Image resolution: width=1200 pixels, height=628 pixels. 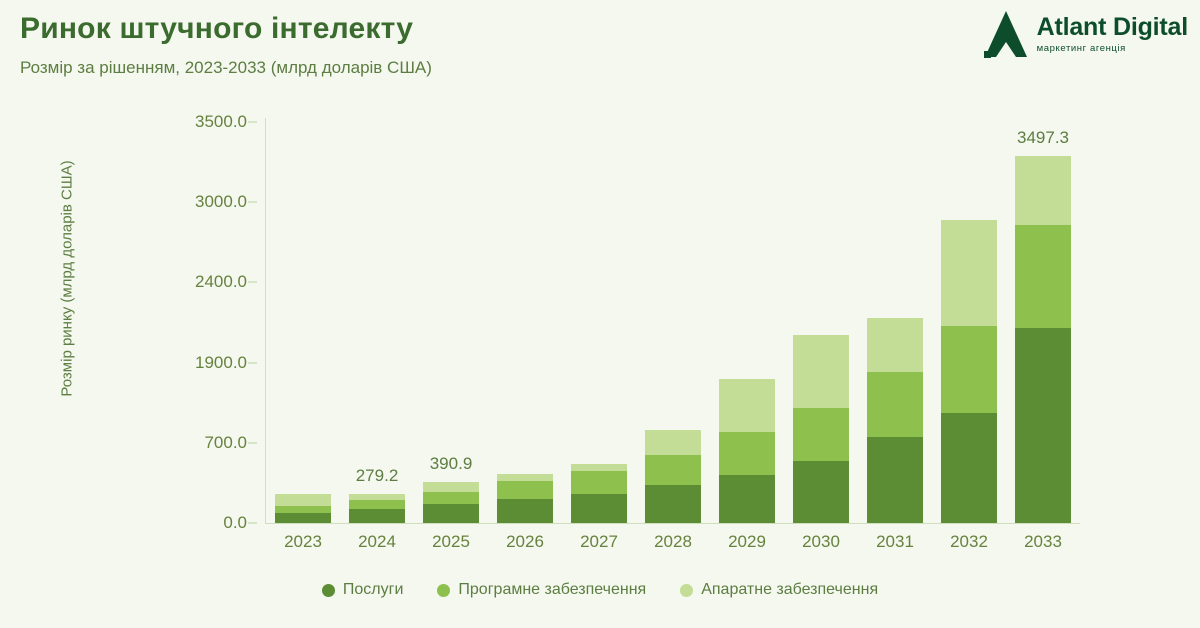 I want to click on x-axis-tick-label: 2027, so click(x=599, y=541).